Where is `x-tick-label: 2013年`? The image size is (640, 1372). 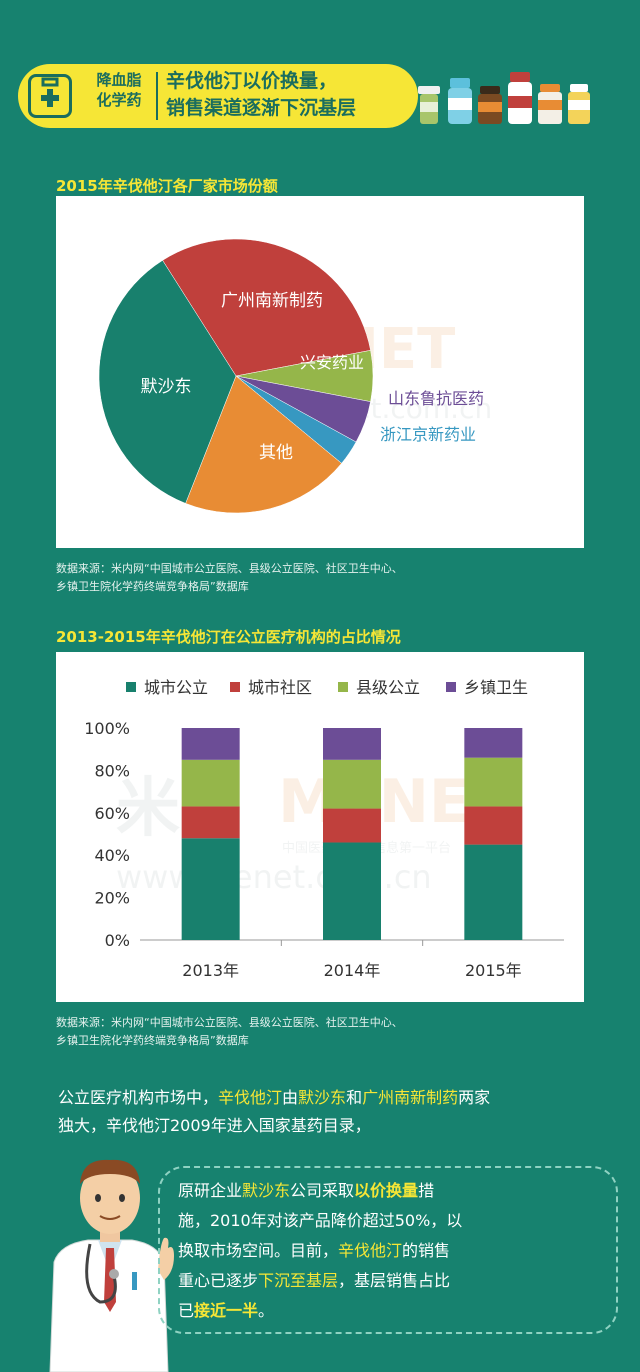 x-tick-label: 2013年 is located at coordinates (210, 970).